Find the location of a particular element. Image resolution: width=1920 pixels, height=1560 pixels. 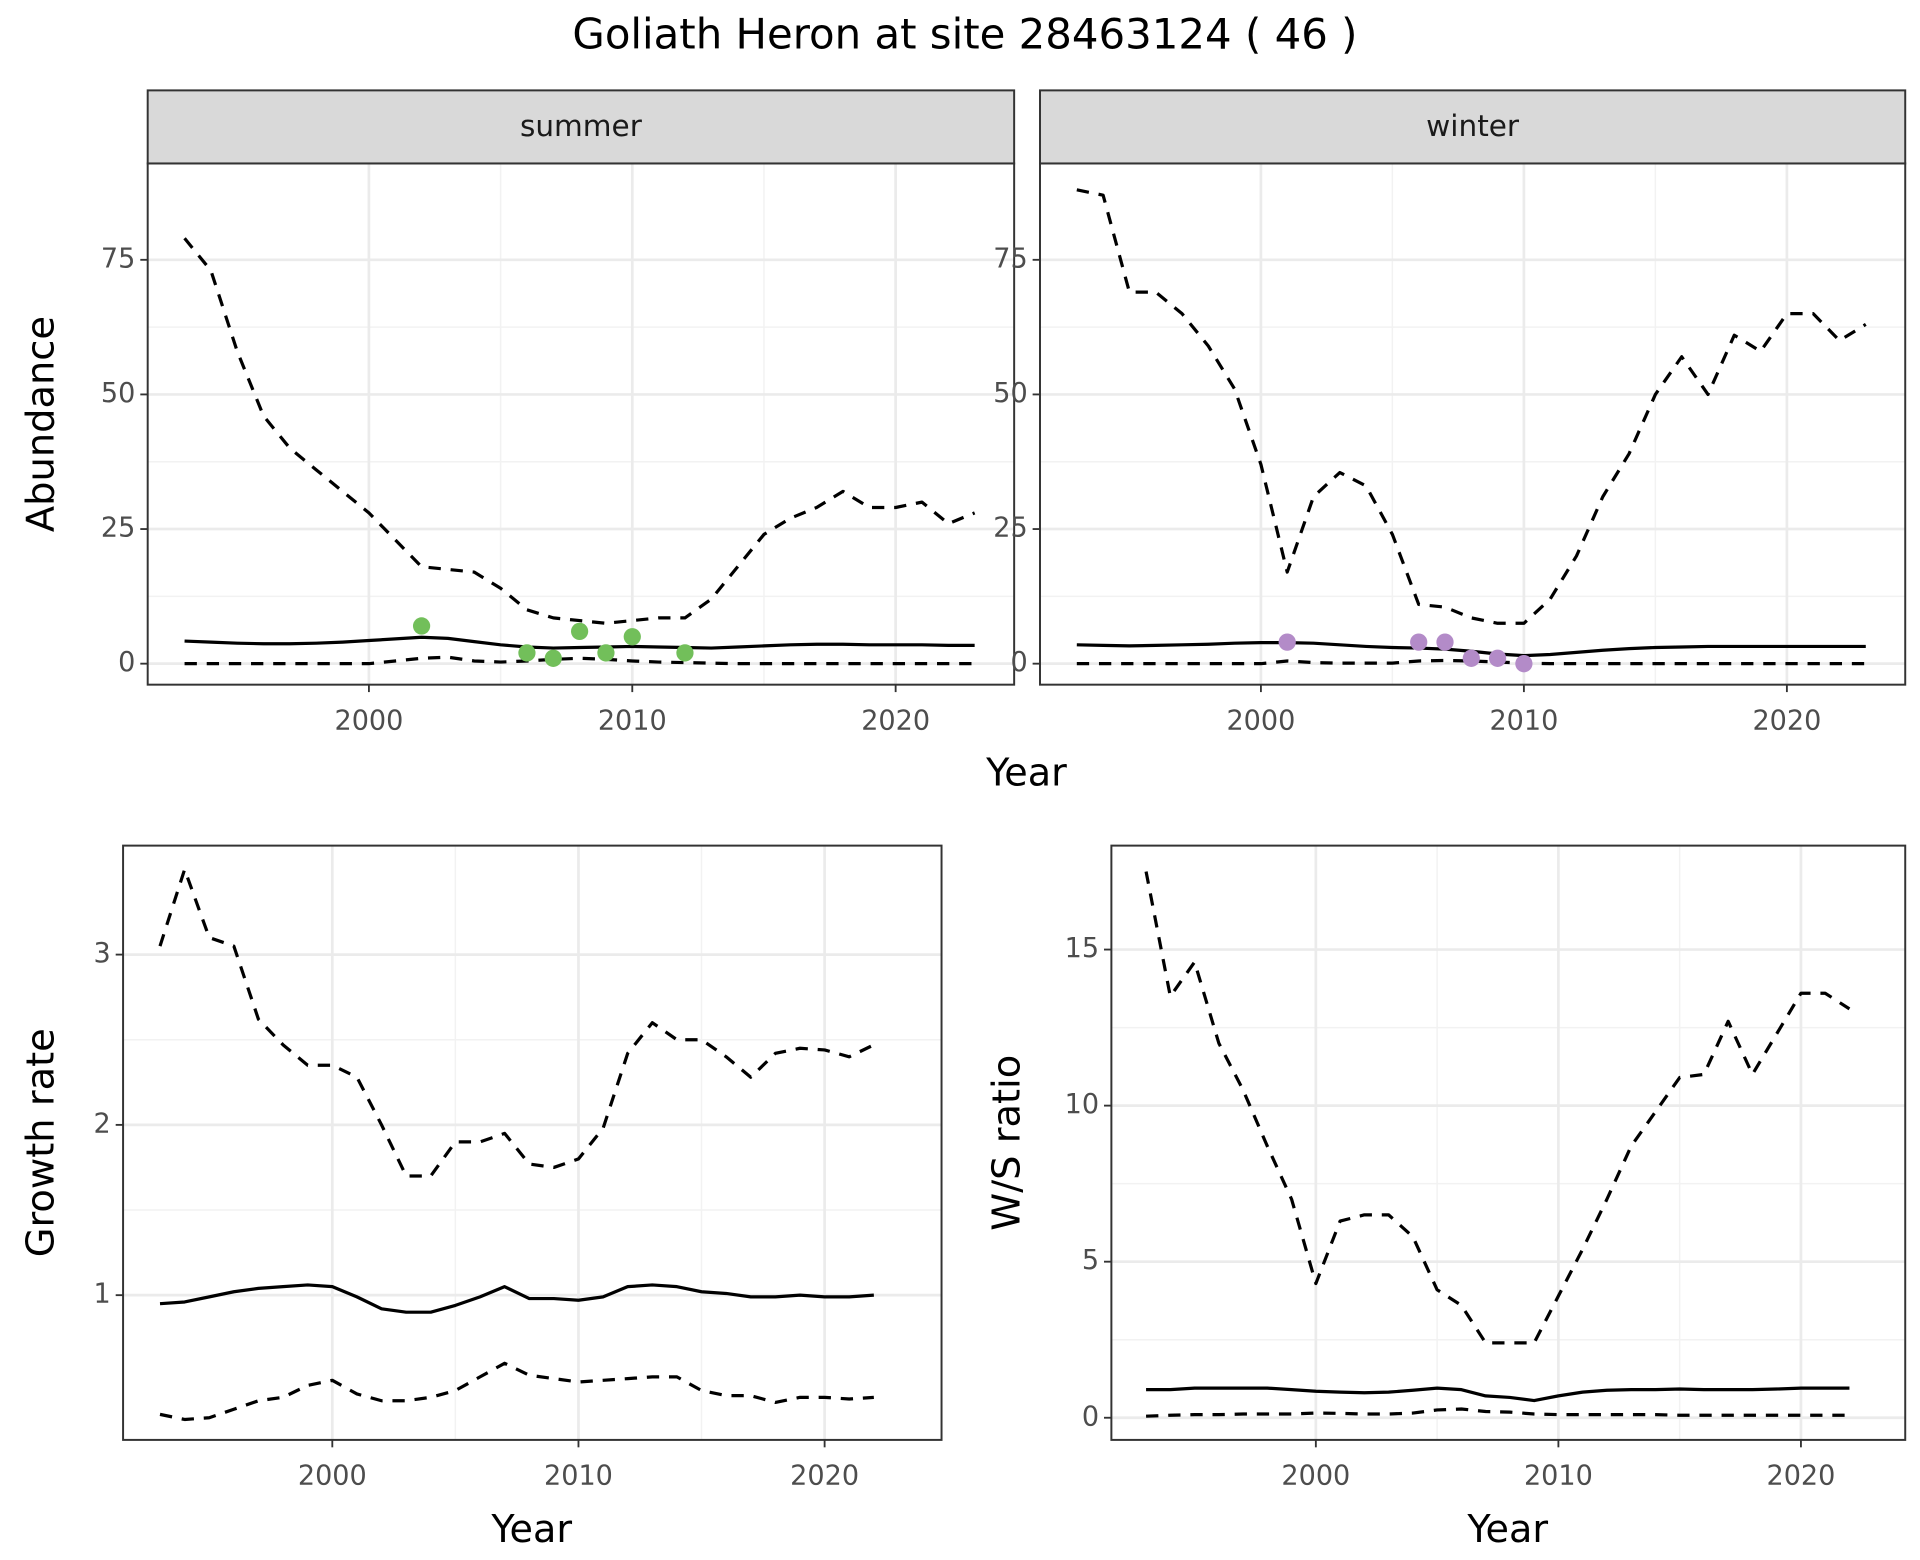

facet-label: summer is located at coordinates (581, 126).